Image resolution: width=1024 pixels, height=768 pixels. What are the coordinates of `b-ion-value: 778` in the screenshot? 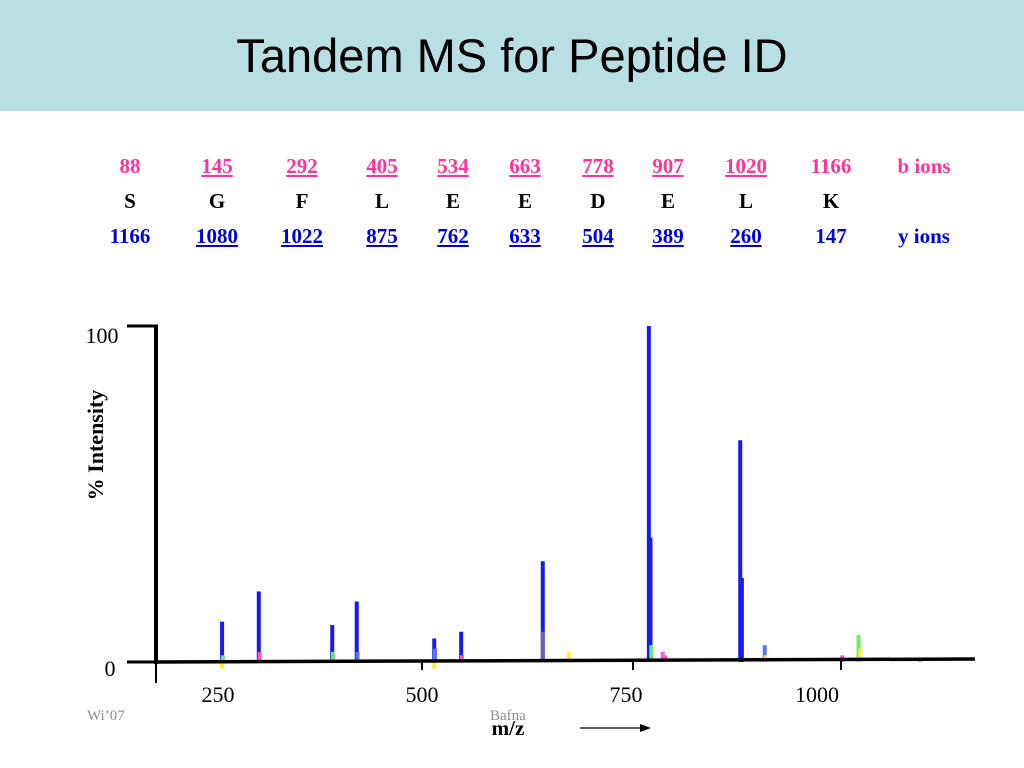 It's located at (598, 166).